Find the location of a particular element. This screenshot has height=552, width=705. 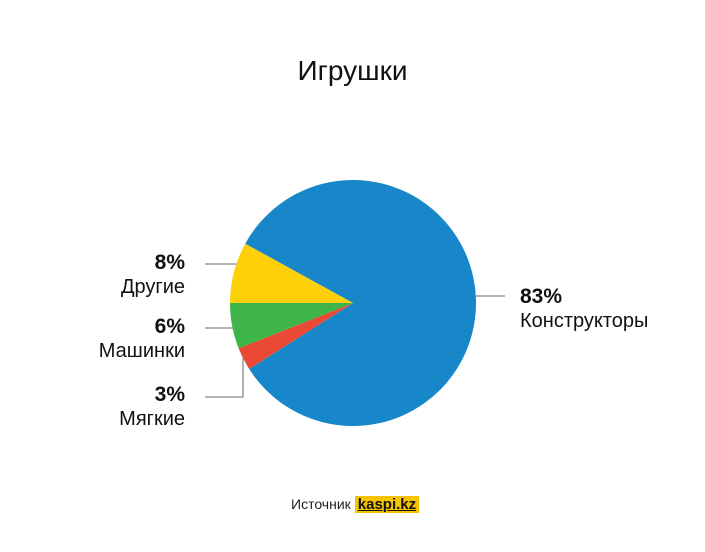

chart-title: Игрушки is located at coordinates (352, 70).